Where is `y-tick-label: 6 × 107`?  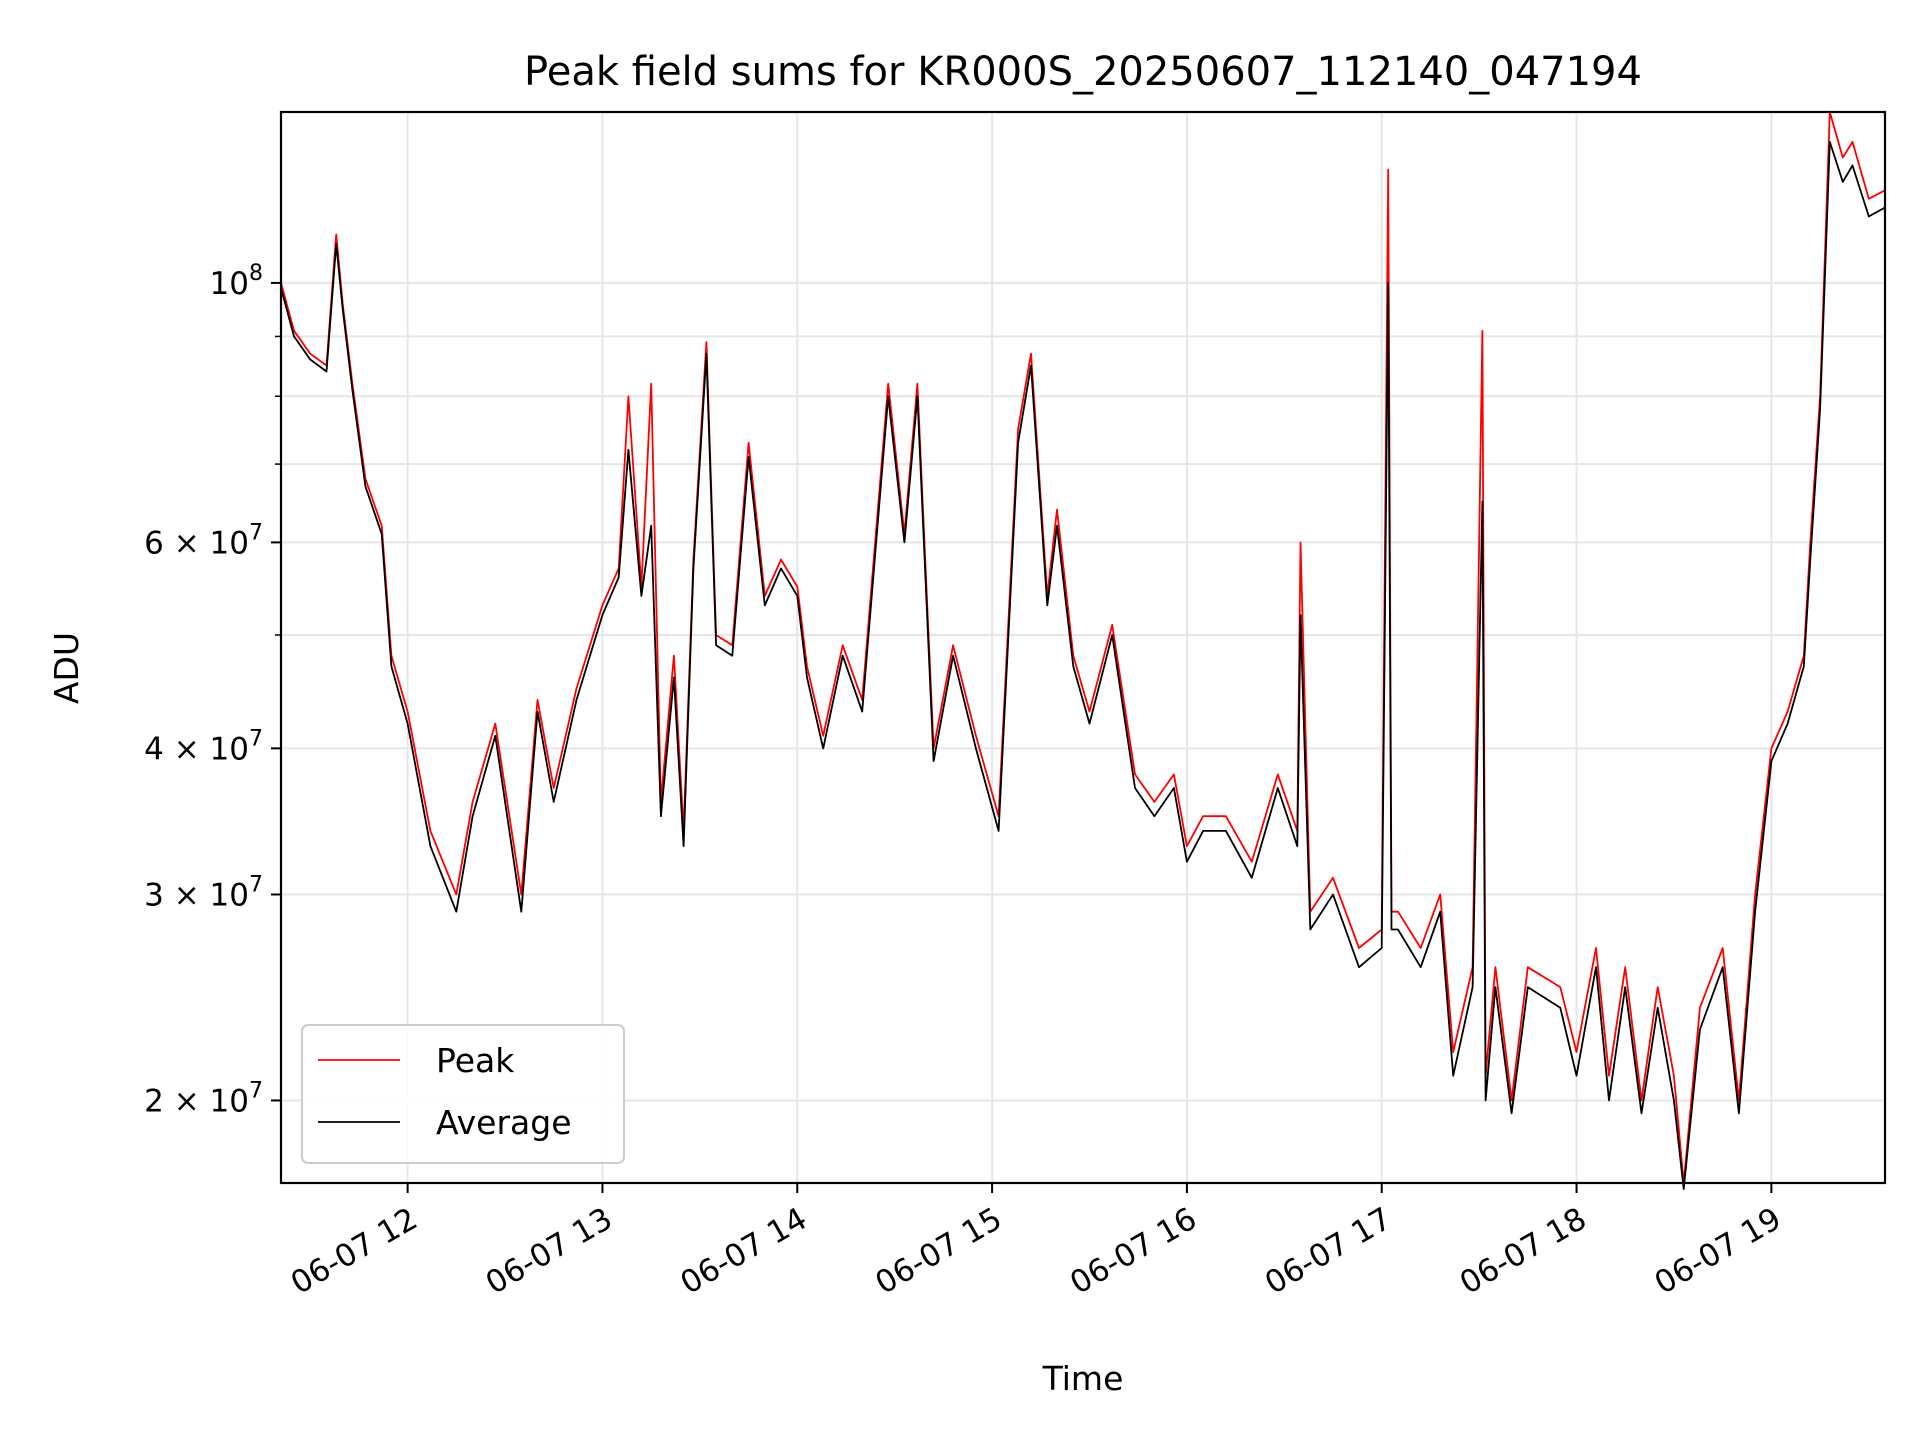 y-tick-label: 6 × 107 is located at coordinates (203, 540).